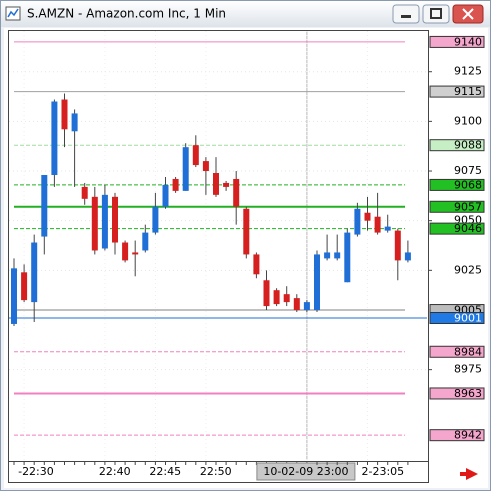 Image resolution: width=491 pixels, height=491 pixels. I want to click on level-label: 9046, so click(468, 228).